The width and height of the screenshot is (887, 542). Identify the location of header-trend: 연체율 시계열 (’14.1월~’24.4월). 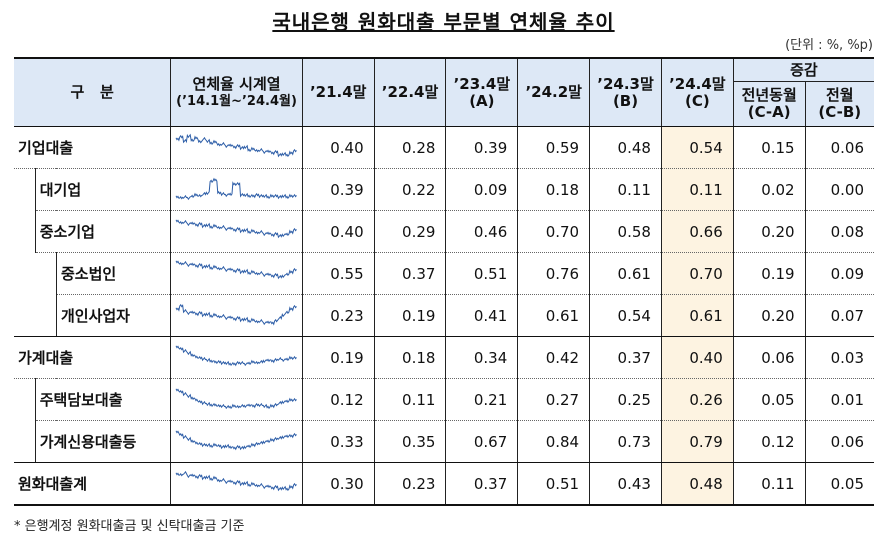
(236, 92).